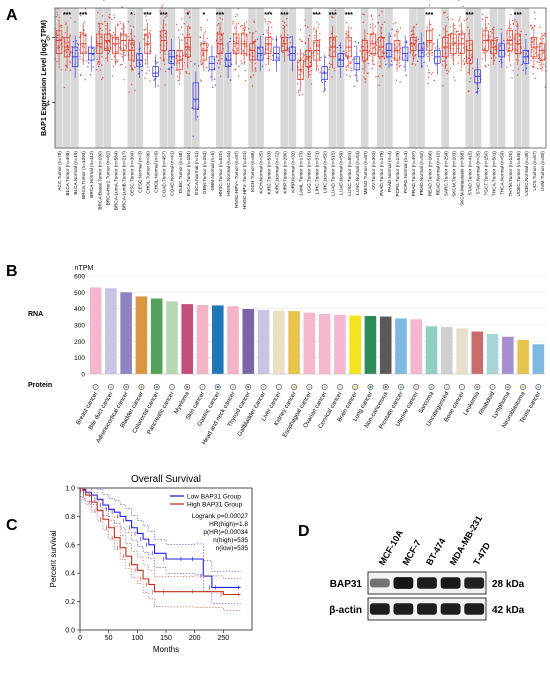 The image size is (550, 690). Describe the element at coordinates (204, 15) in the screenshot. I see `significance-mark: *` at that location.